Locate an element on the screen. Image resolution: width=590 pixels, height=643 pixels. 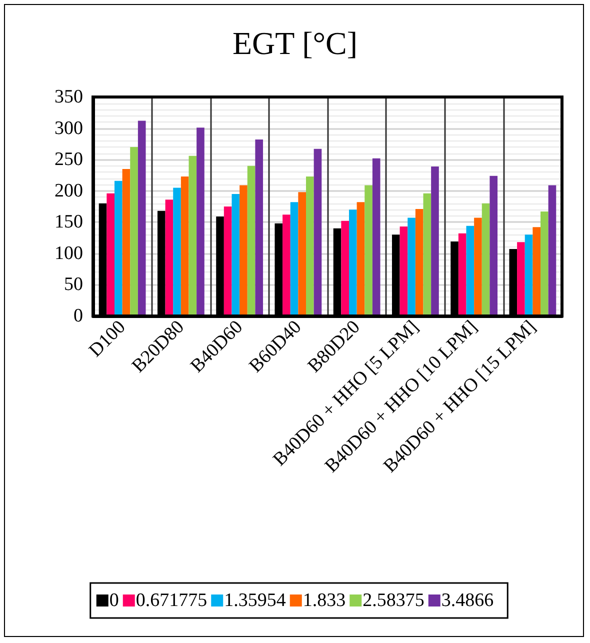
chart-title: EGT [°C] is located at coordinates (295, 43).